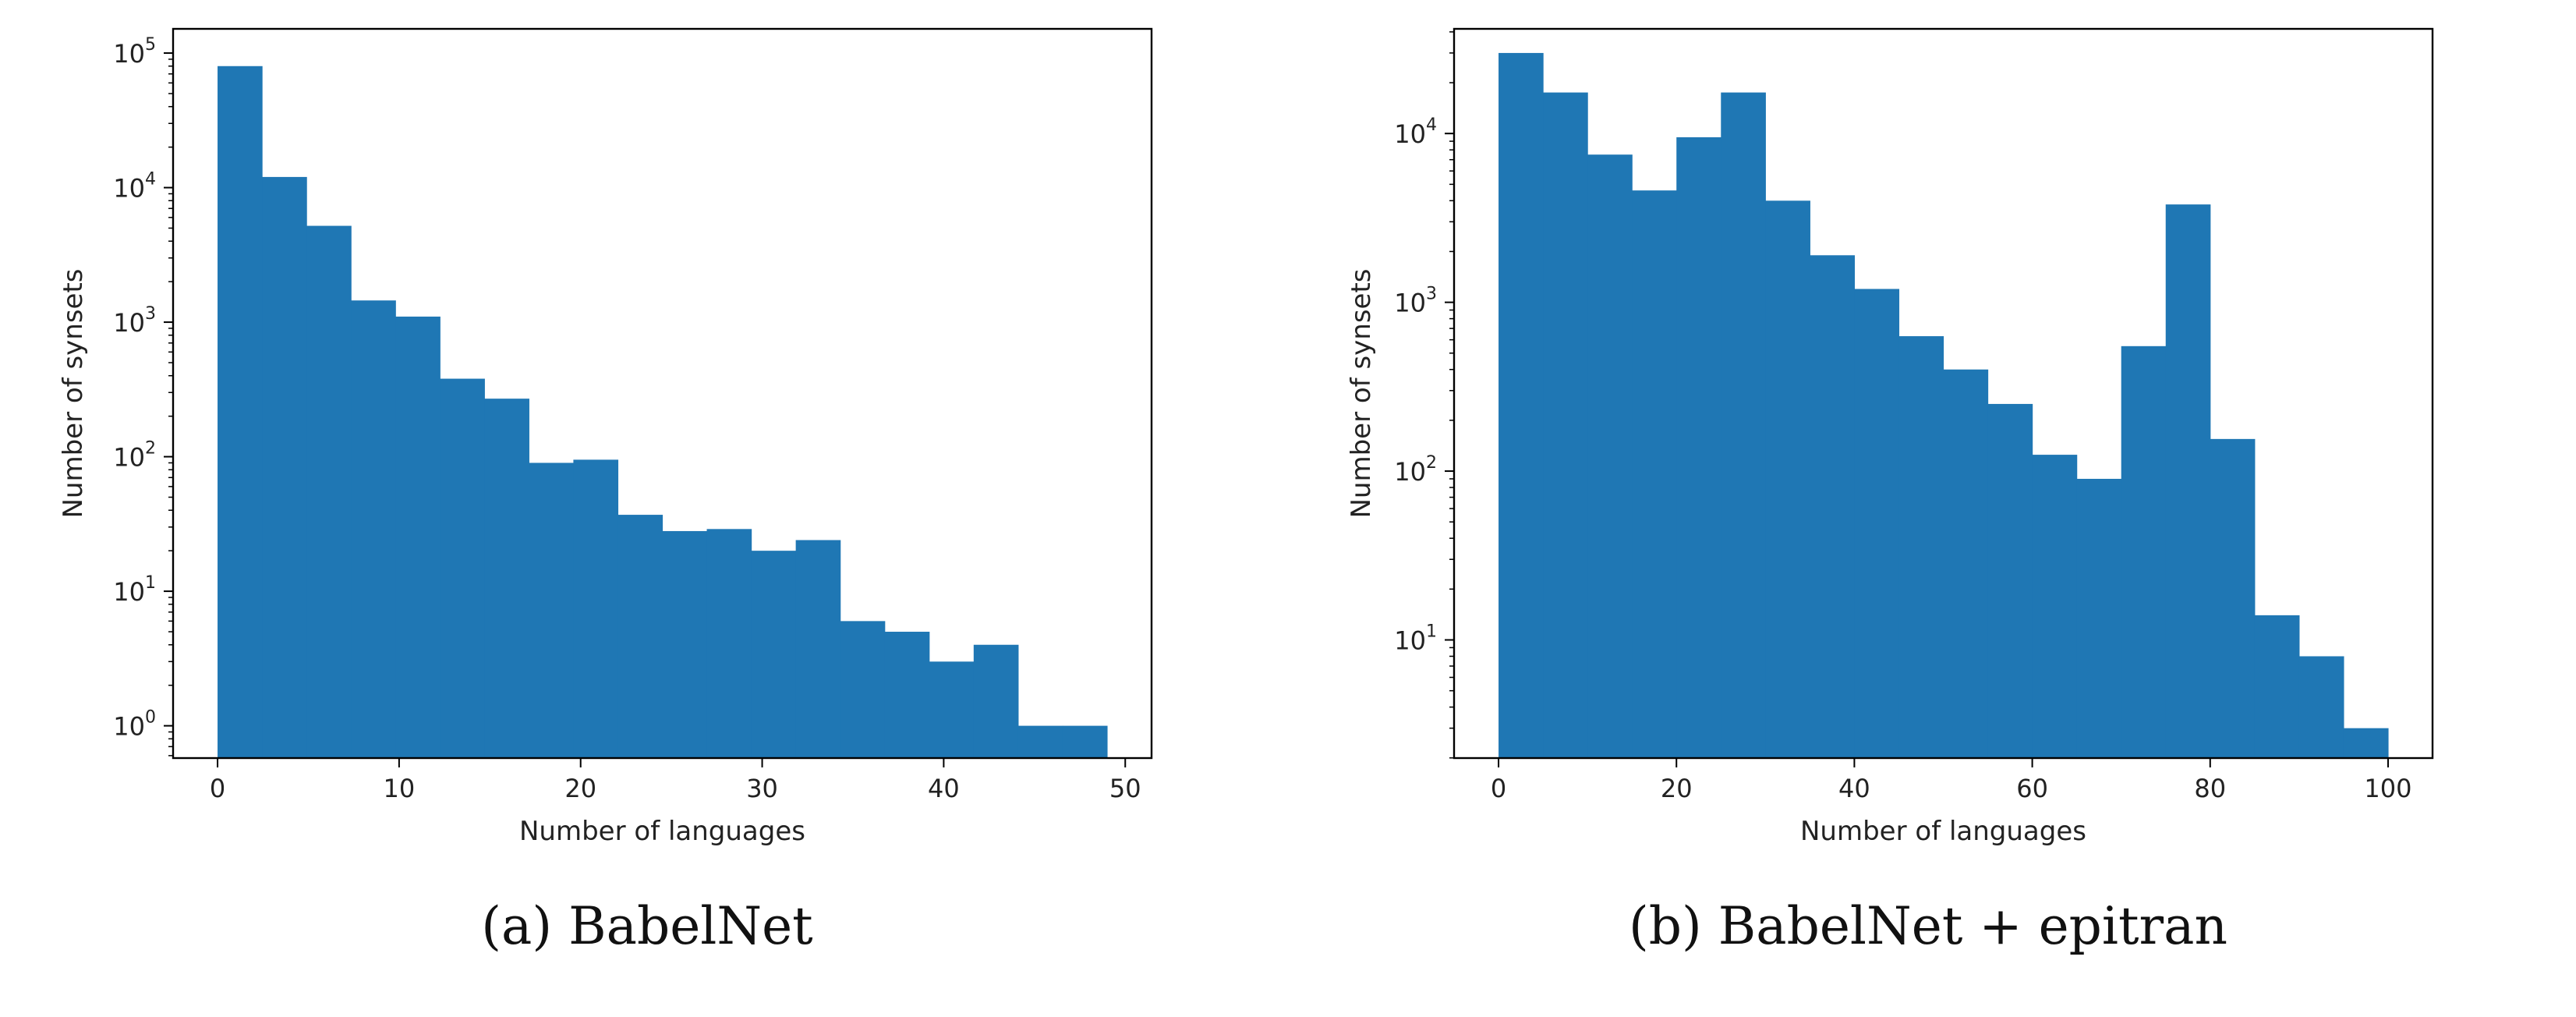 This screenshot has width=2576, height=1017. Describe the element at coordinates (2210, 788) in the screenshot. I see `x-tick-label: 80` at that location.